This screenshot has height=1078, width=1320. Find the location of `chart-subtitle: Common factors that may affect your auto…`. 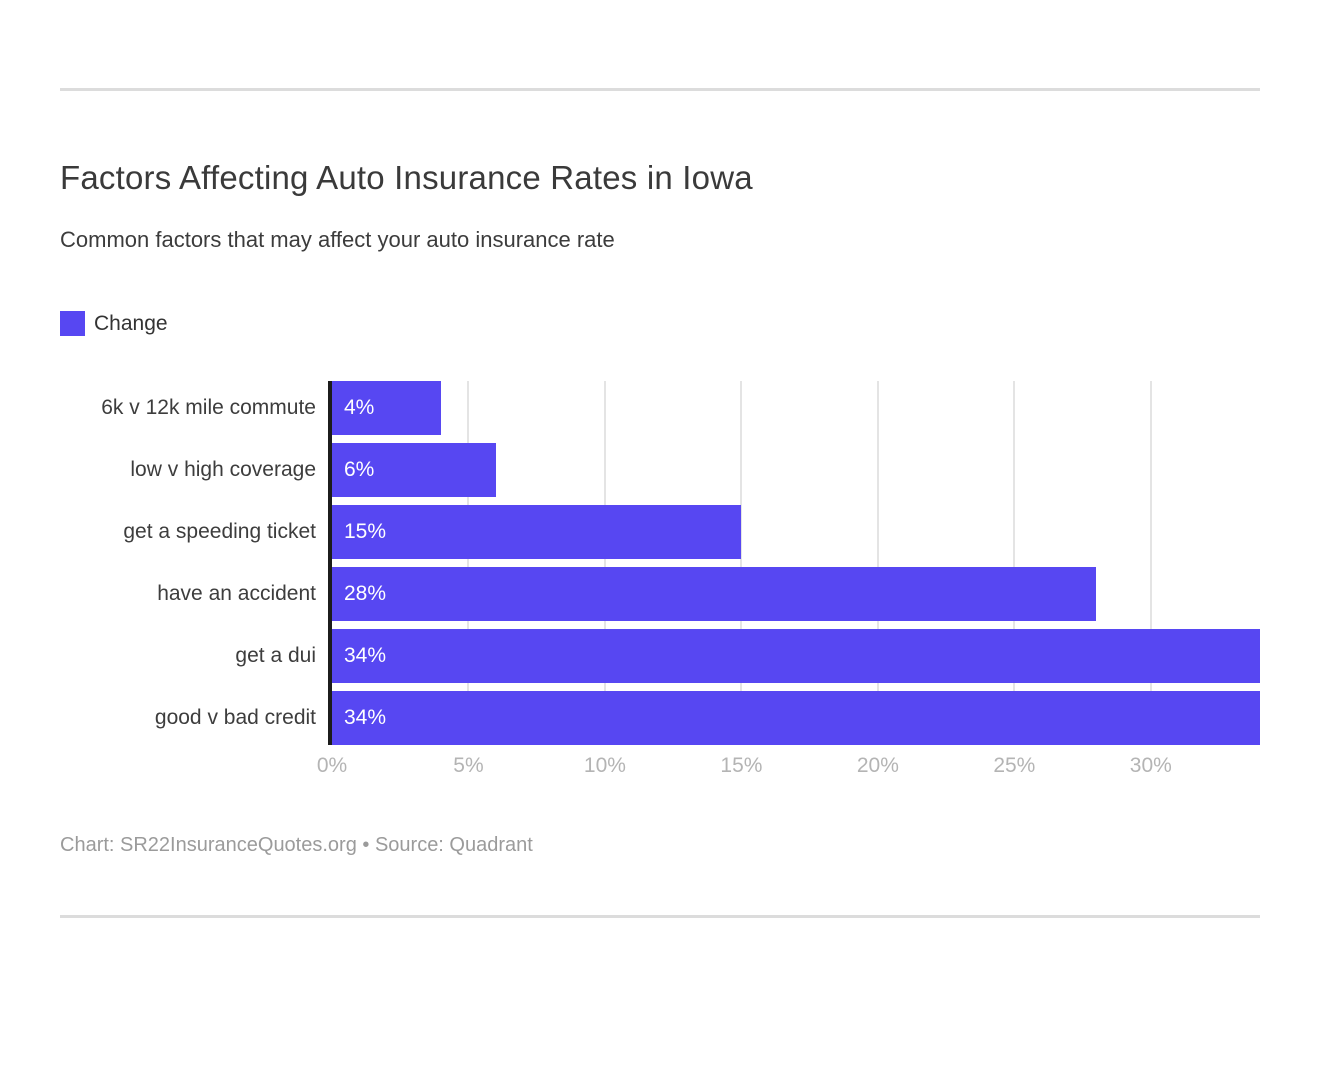

chart-subtitle: Common factors that may affect your auto… is located at coordinates (337, 239).